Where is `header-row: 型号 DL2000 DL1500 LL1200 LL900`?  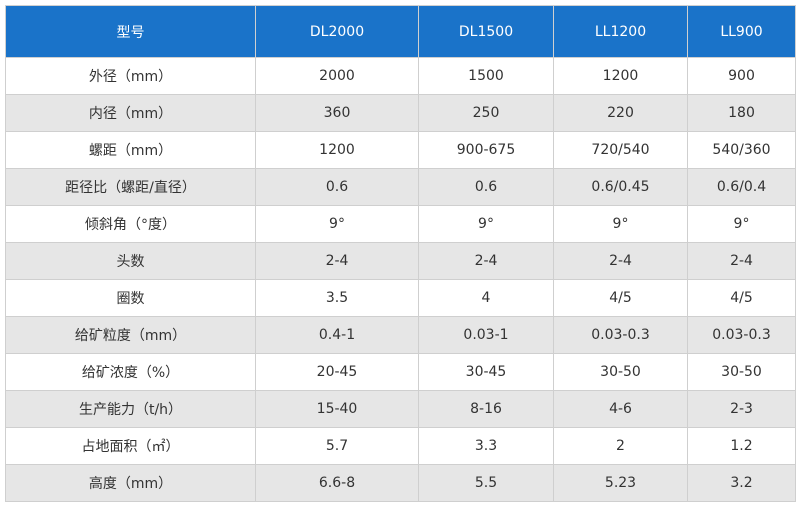 header-row: 型号 DL2000 DL1500 LL1200 LL900 is located at coordinates (400, 31).